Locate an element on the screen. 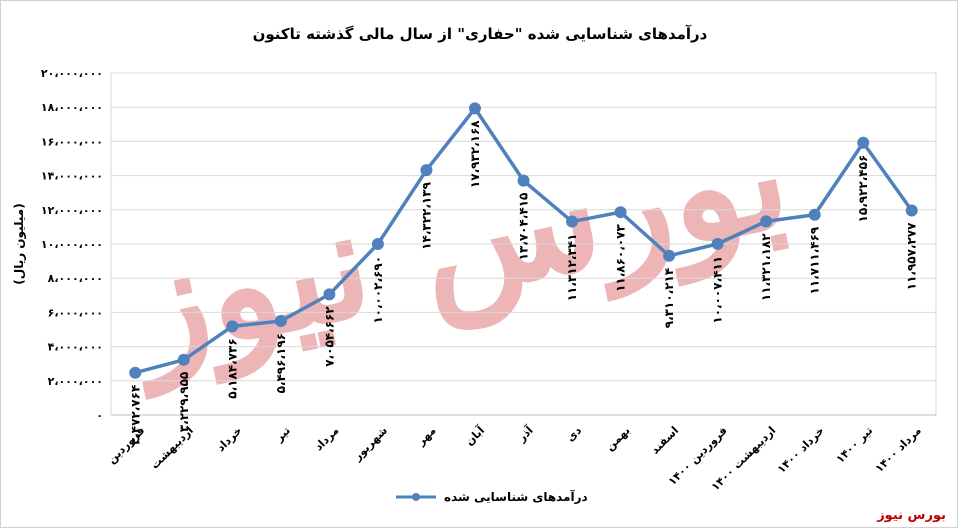 The height and width of the screenshot is (529, 958). data-label: ۱۱،۹۵۷،۲۷۷ is located at coordinates (912, 256).